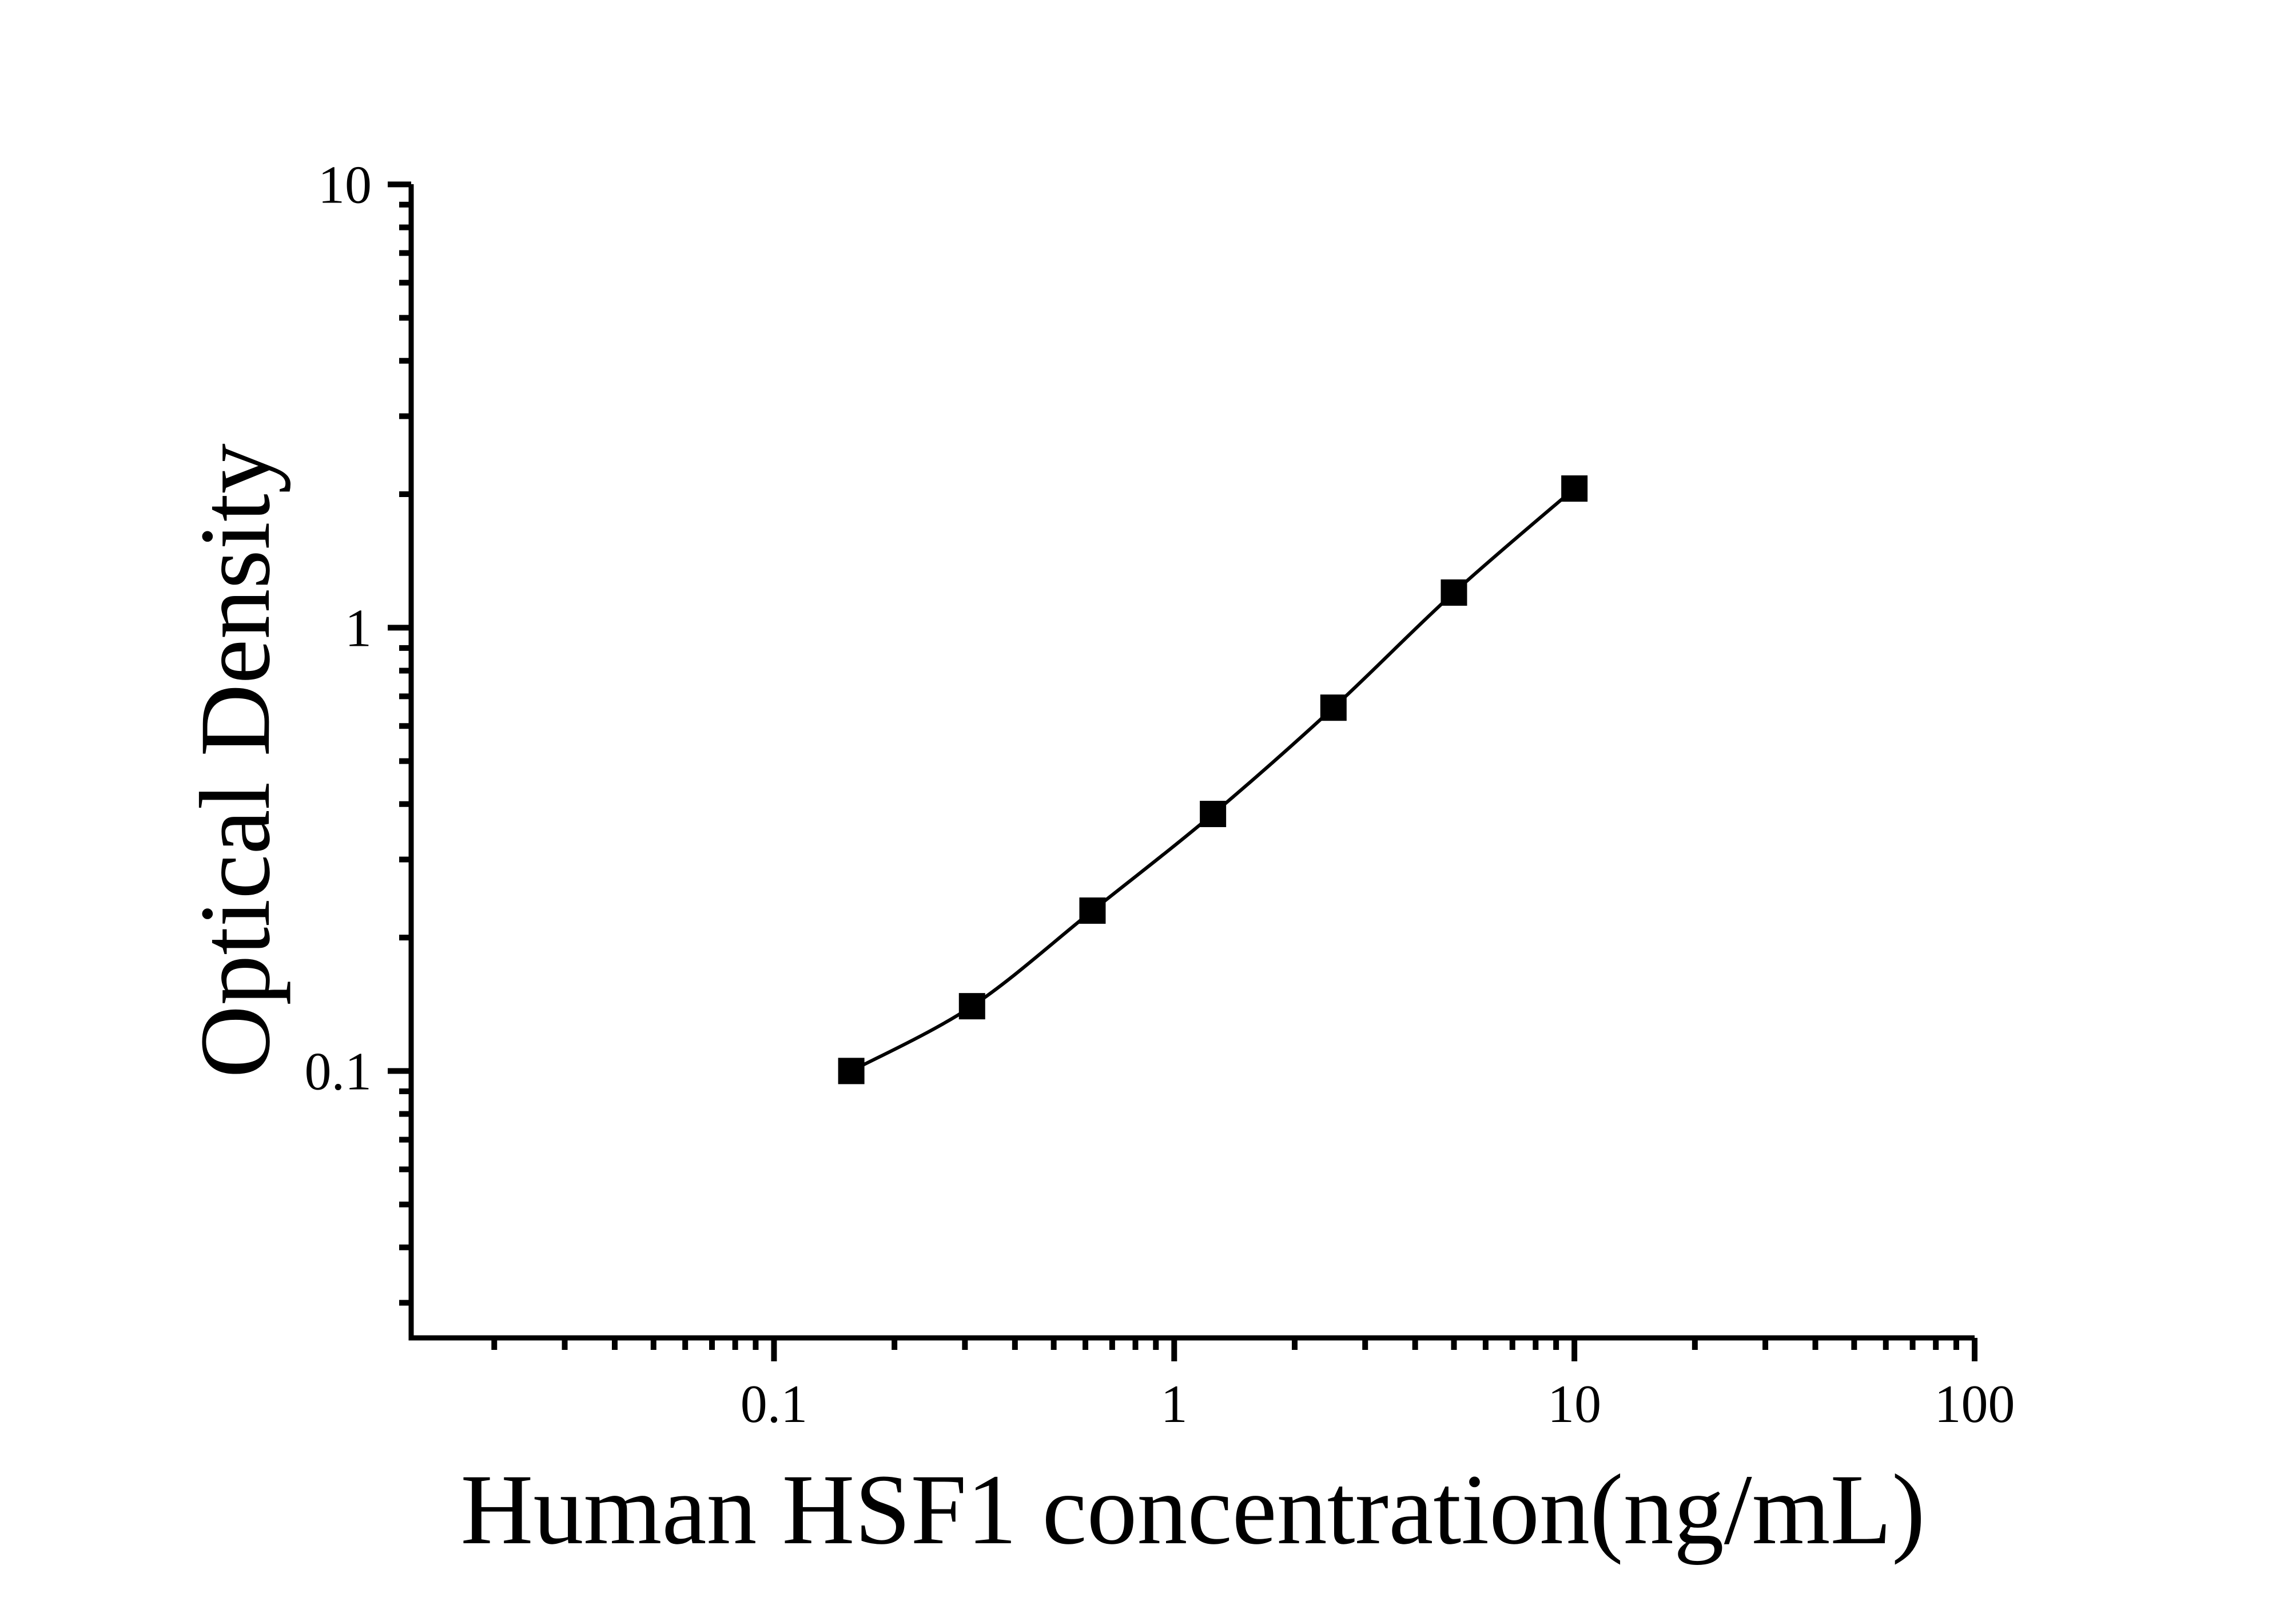  Describe the element at coordinates (236, 760) in the screenshot. I see `y-axis-title: Optical Density` at that location.